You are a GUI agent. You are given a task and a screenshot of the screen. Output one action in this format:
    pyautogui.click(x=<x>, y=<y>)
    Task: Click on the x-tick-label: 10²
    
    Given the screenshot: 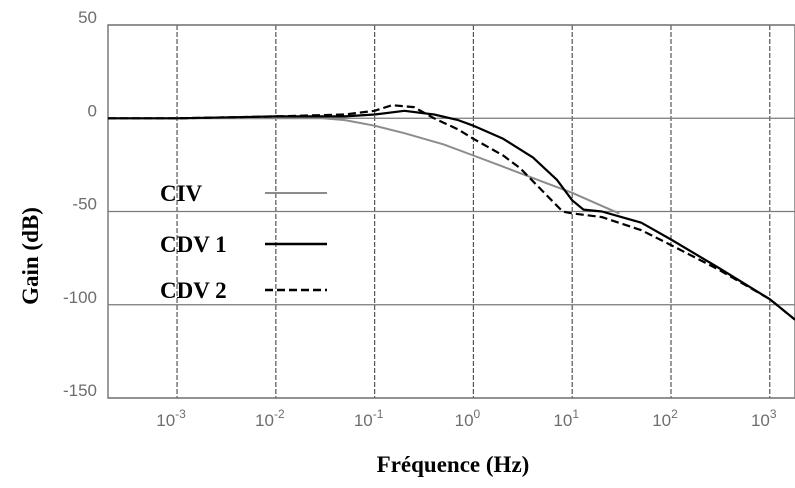 What is the action you would take?
    pyautogui.click(x=665, y=418)
    